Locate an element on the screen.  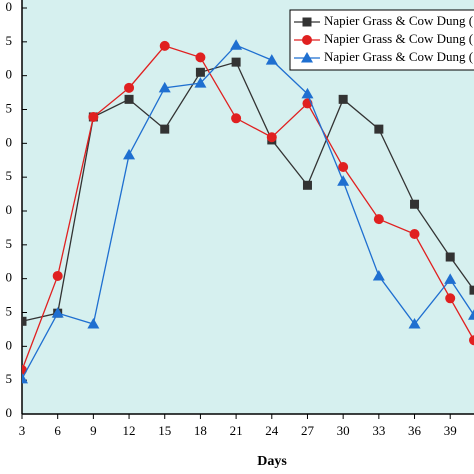
x-tick-label: 18 is located at coordinates (200, 430).